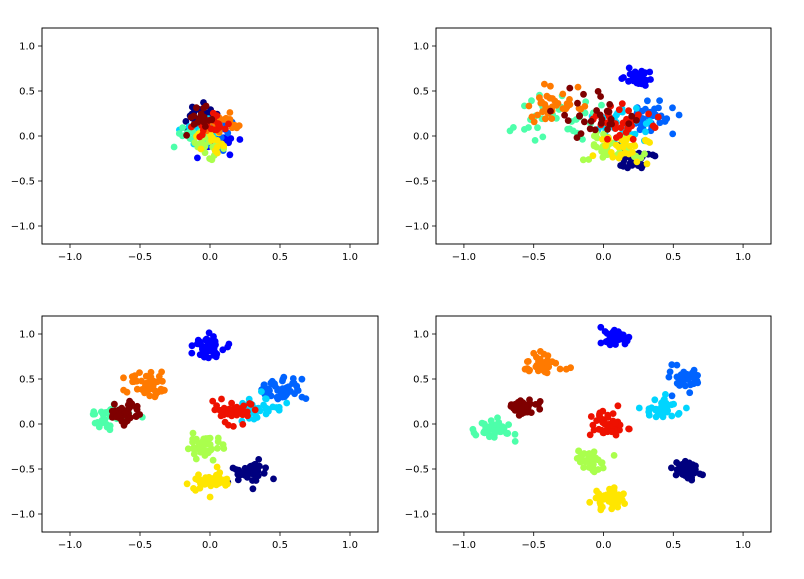 This screenshot has height=579, width=804. I want to click on y-tick-label: −0.5, so click(23, 182).